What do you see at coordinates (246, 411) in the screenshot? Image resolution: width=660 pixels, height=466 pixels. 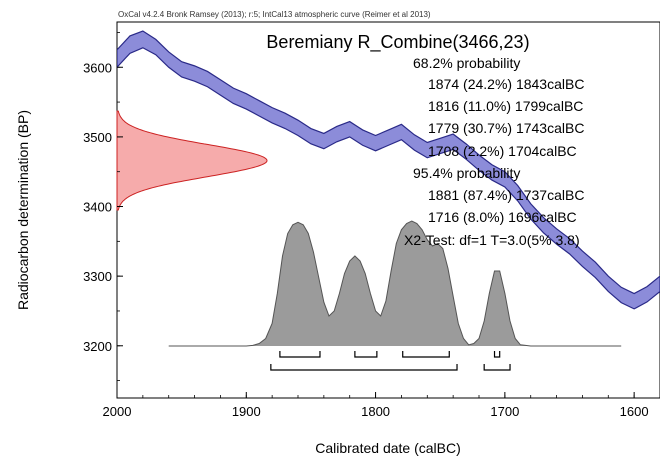 I see `x-tick-label-1900: 1900` at bounding box center [246, 411].